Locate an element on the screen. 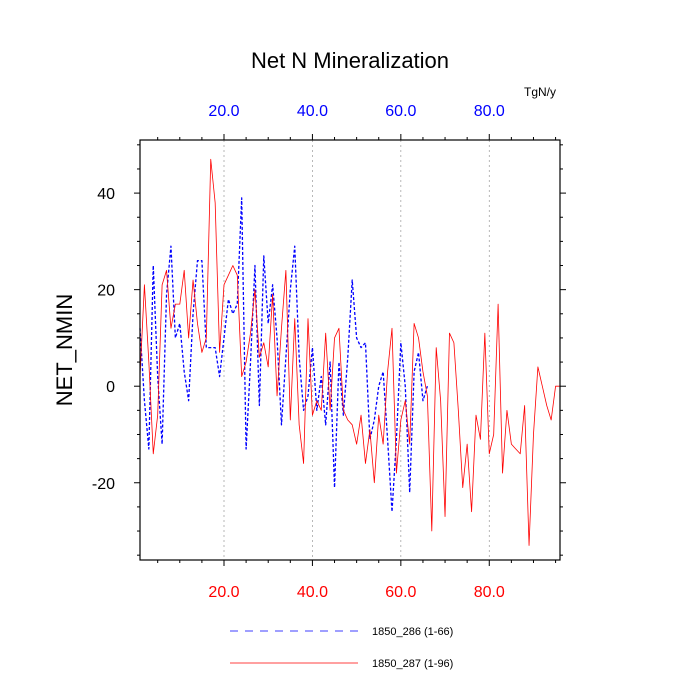 The width and height of the screenshot is (700, 700). x-tick-label-bottom-1: 40.0 is located at coordinates (312, 592).